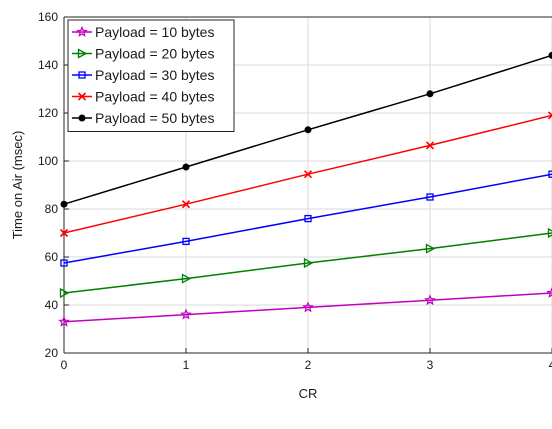  What do you see at coordinates (48, 113) in the screenshot?
I see `y-tick-label: 120` at bounding box center [48, 113].